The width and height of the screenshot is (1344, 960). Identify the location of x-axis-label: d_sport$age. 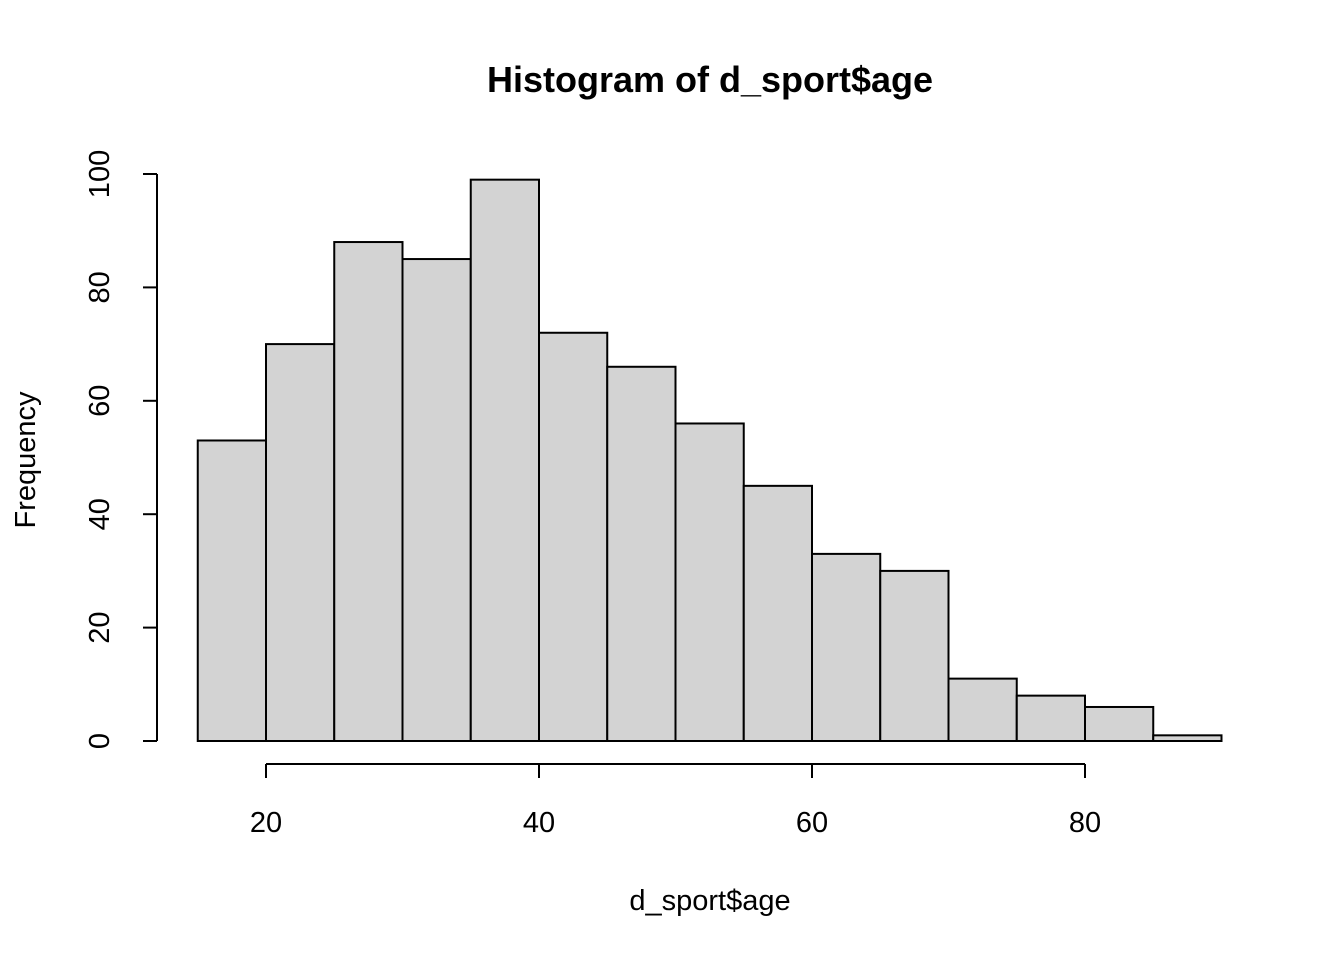
(709, 901).